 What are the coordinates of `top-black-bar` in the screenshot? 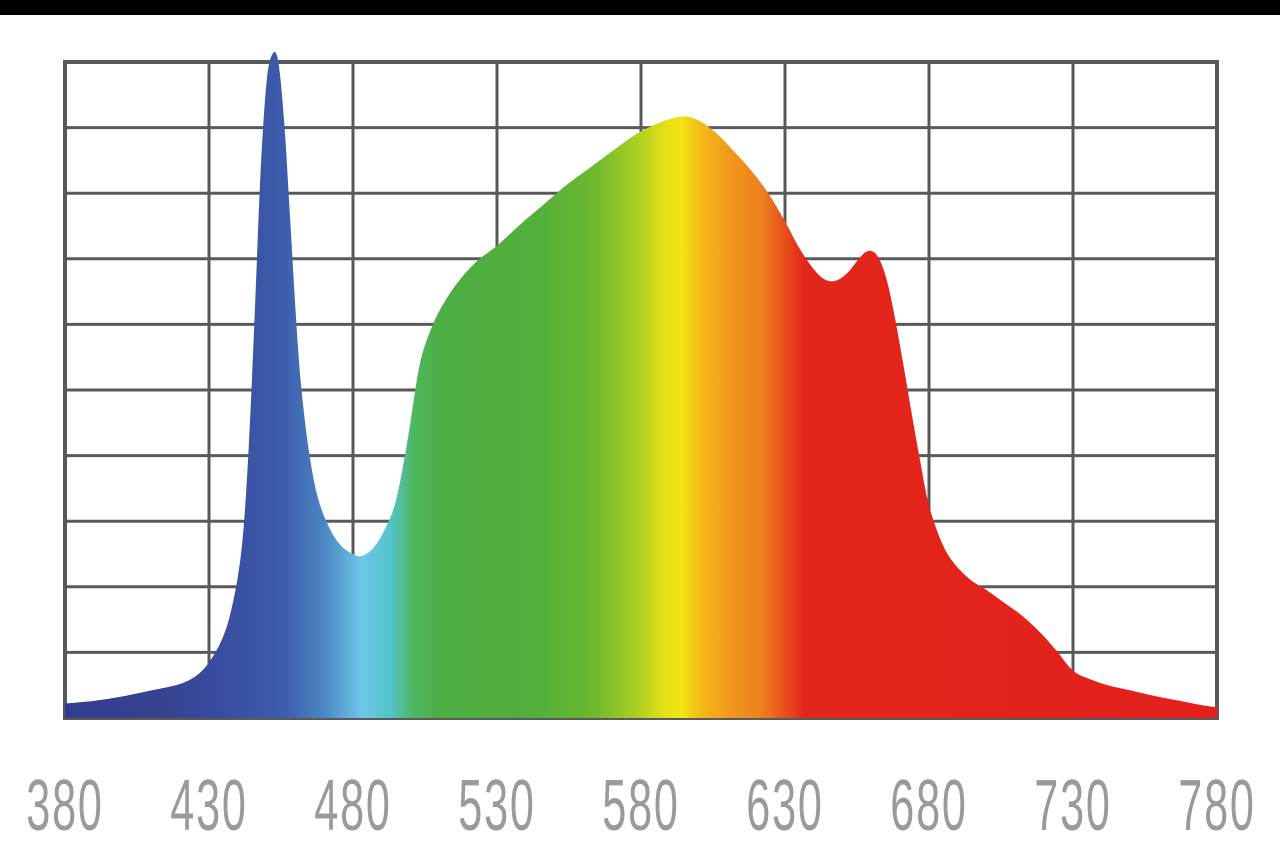 It's located at (640, 7).